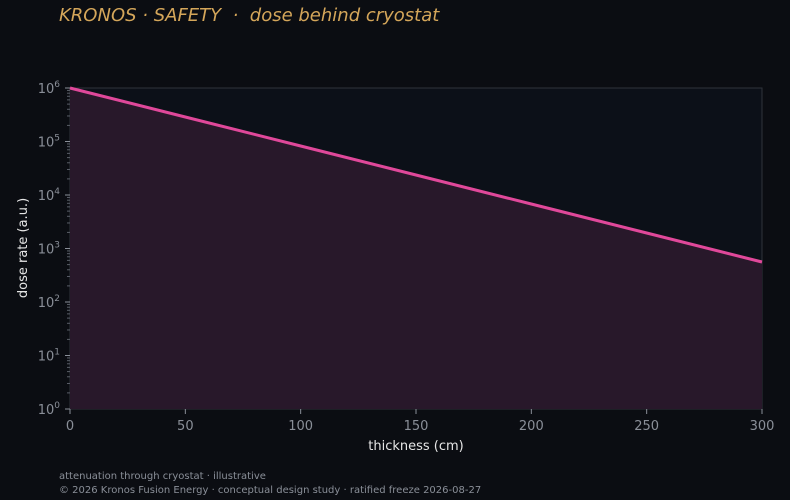 The height and width of the screenshot is (500, 790). I want to click on y-tick-label: 10⁵, so click(49, 142).